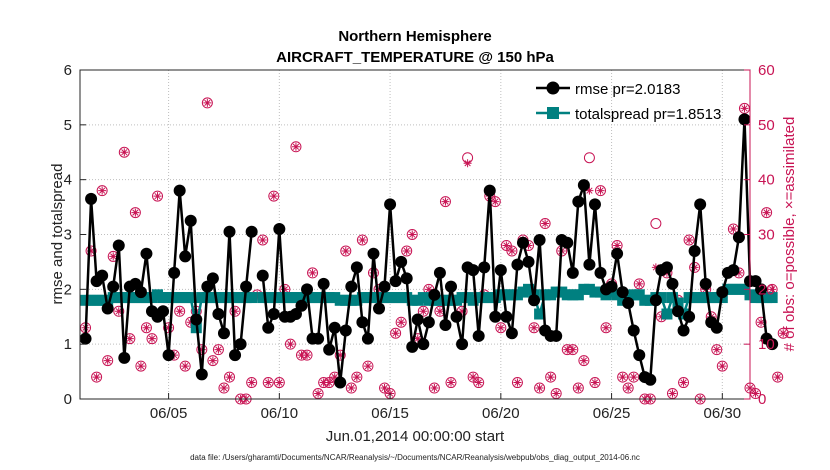 The image size is (830, 470). What do you see at coordinates (628, 102) in the screenshot?
I see `legend: rmse pr=2.0183 totalspread pr=1.8513` at bounding box center [628, 102].